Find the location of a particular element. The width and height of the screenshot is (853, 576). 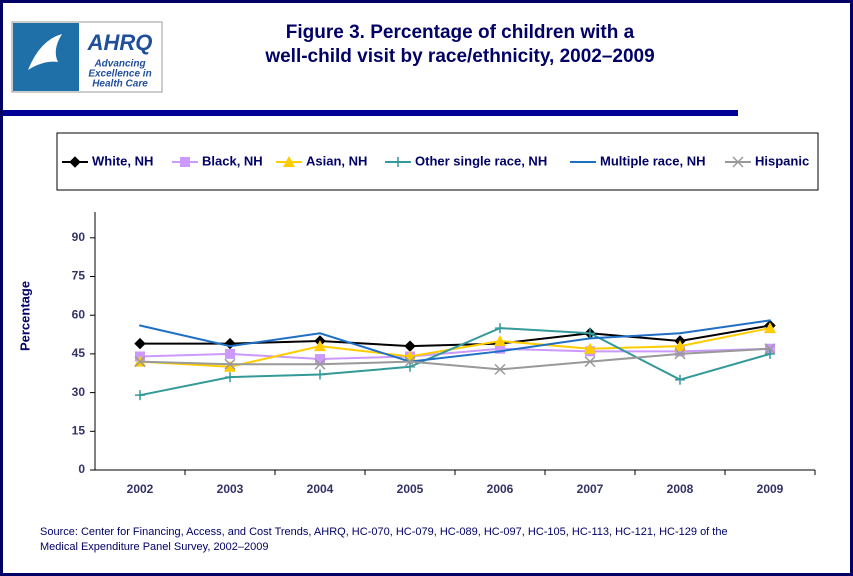

seal-eagle is located at coordinates (45, 52).